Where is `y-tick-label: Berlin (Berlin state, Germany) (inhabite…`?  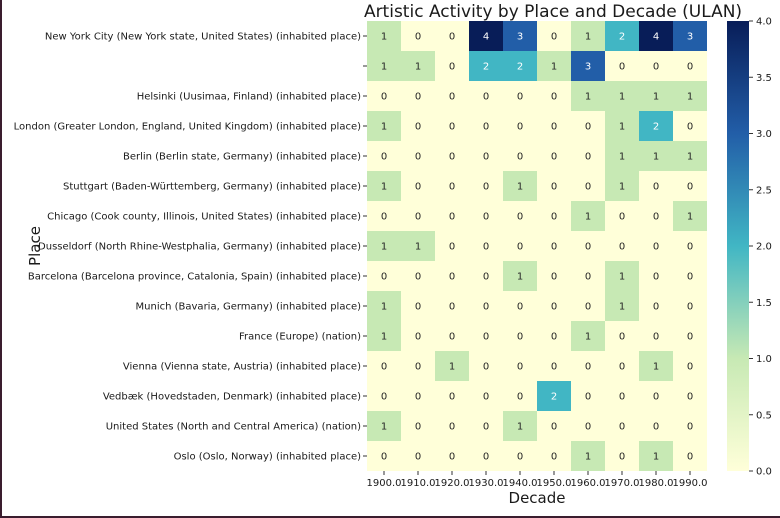 y-tick-label: Berlin (Berlin state, Germany) (inhabite… is located at coordinates (242, 157).